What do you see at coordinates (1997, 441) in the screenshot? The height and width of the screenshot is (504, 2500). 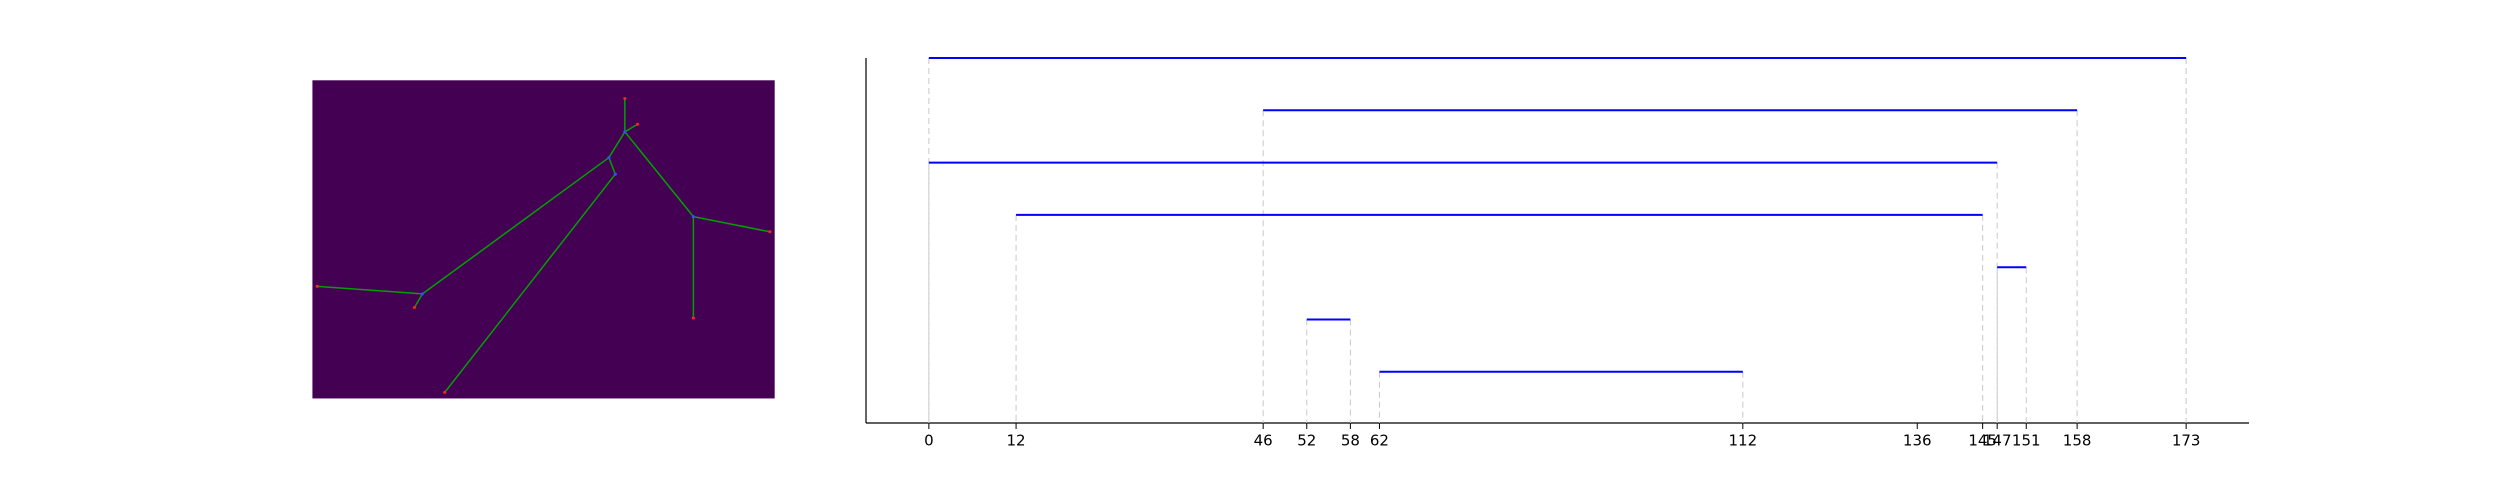 I see `x-tick-label: 147` at bounding box center [1997, 441].